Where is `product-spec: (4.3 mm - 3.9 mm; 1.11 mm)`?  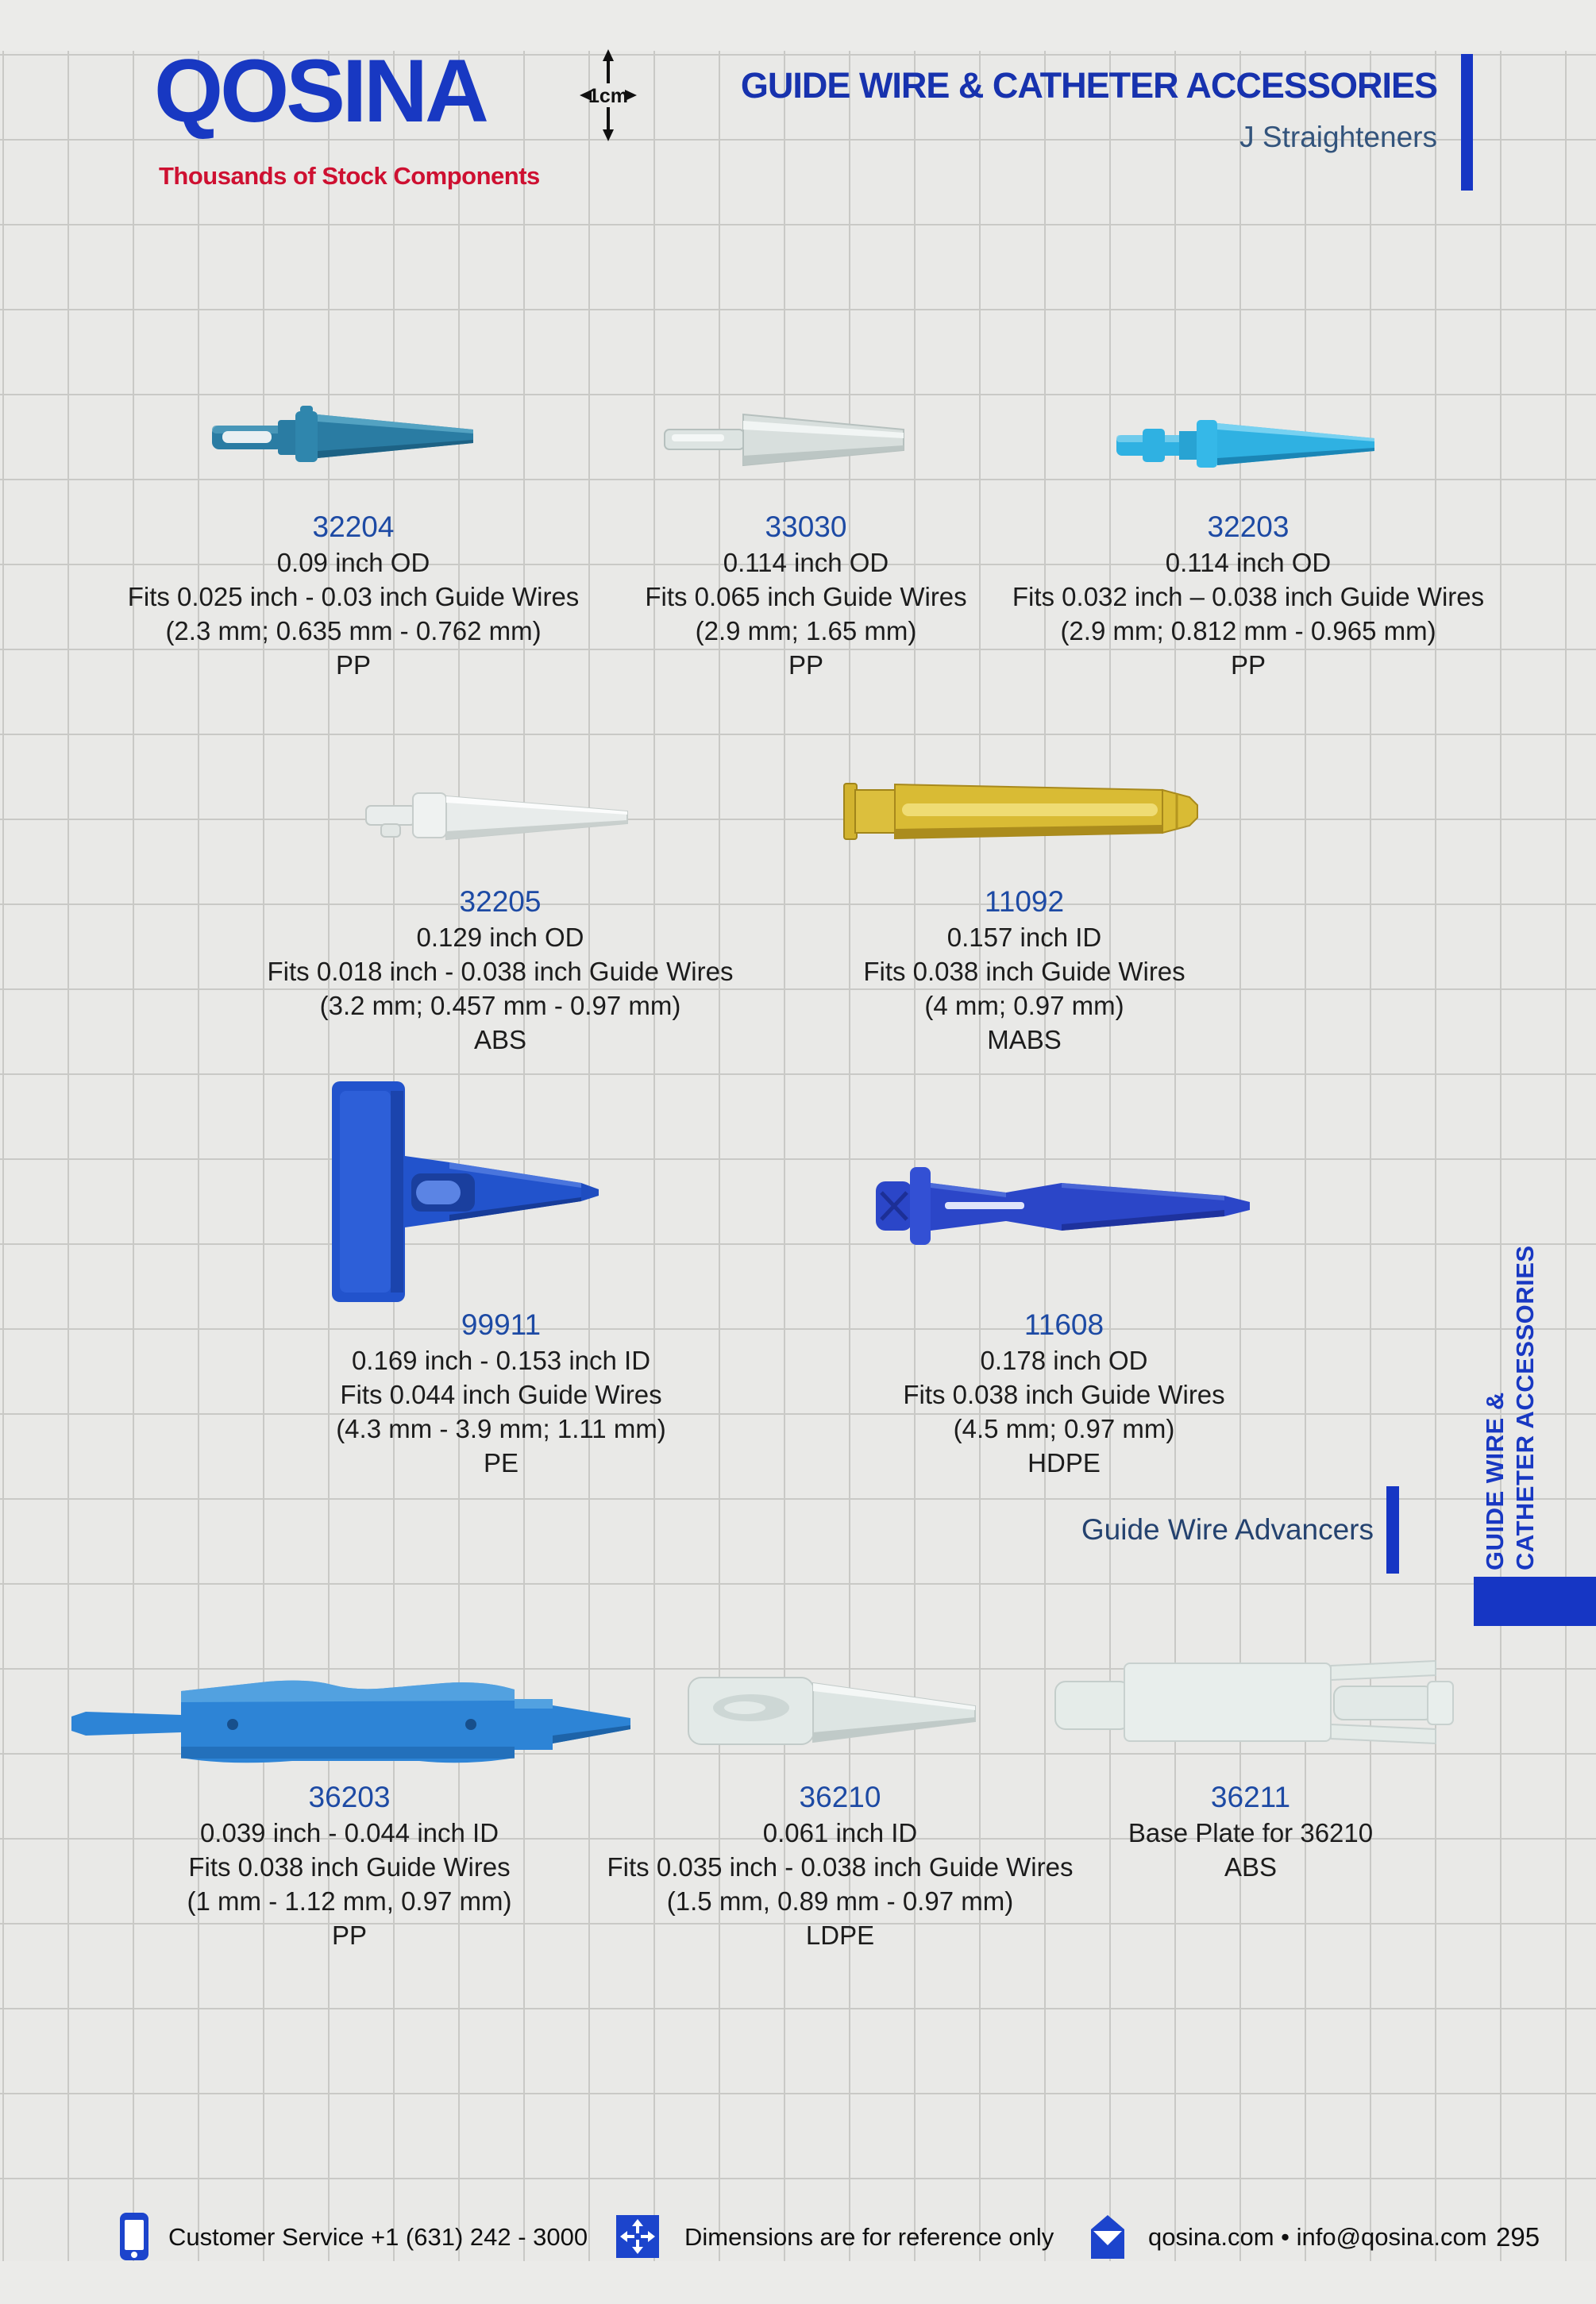 product-spec: (4.3 mm - 3.9 mm; 1.11 mm) is located at coordinates (501, 1429).